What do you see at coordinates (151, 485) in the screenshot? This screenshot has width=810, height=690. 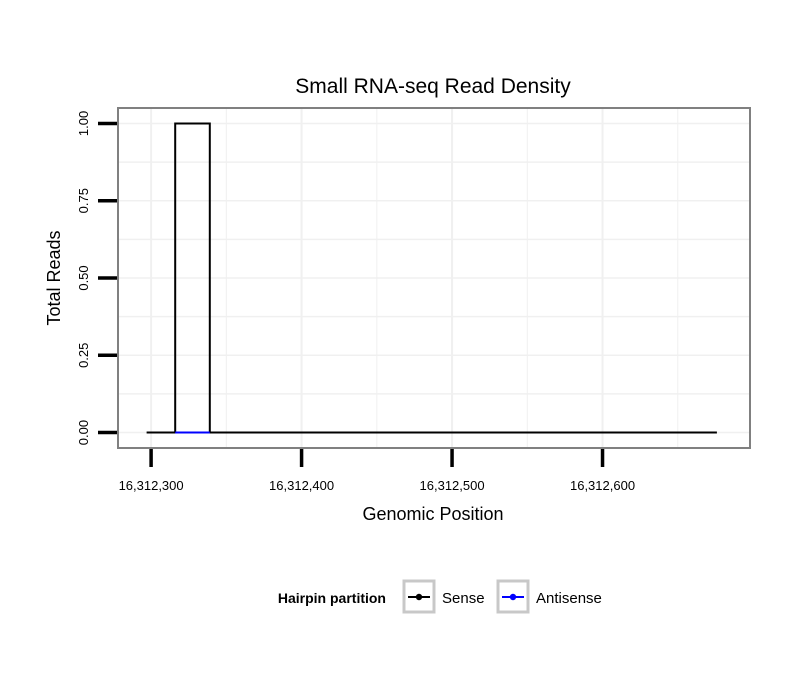 I see `x-tick-label: 16,312,300` at bounding box center [151, 485].